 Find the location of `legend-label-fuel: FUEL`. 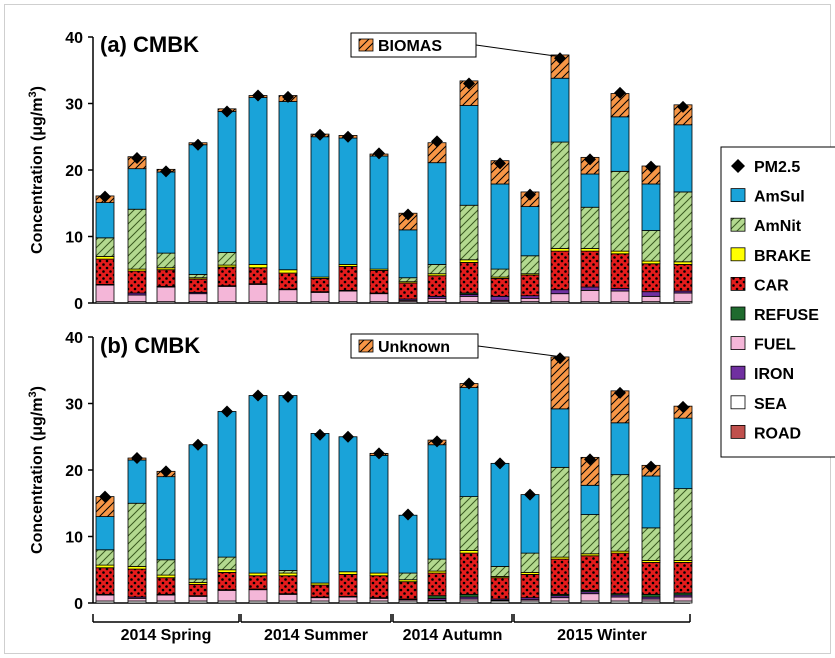

legend-label-fuel: FUEL is located at coordinates (775, 345).